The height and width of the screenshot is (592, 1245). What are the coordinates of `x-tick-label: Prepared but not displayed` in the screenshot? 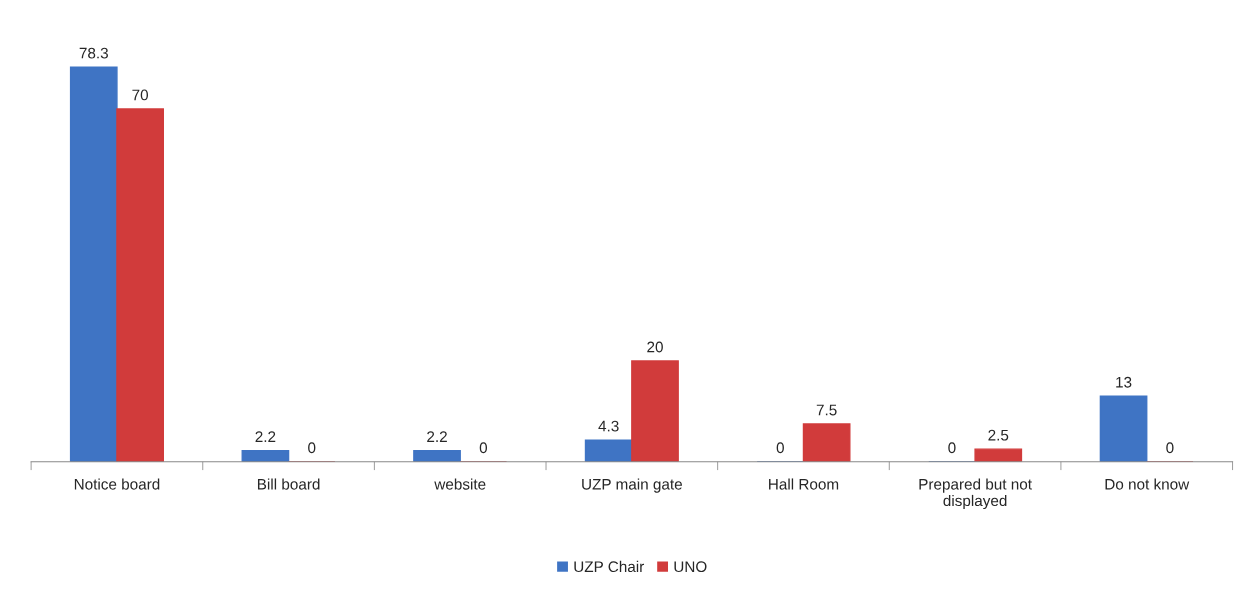 It's located at (975, 494).